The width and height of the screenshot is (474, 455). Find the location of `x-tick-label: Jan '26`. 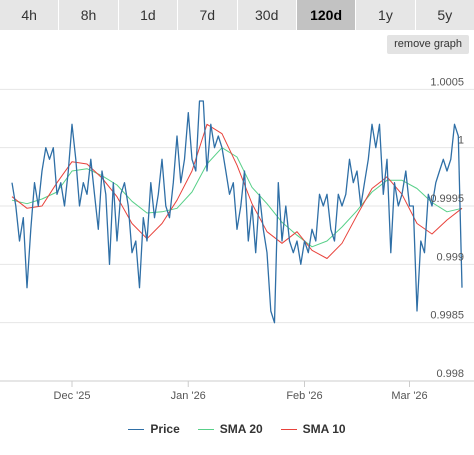

x-tick-label: Jan '26 is located at coordinates (188, 396).